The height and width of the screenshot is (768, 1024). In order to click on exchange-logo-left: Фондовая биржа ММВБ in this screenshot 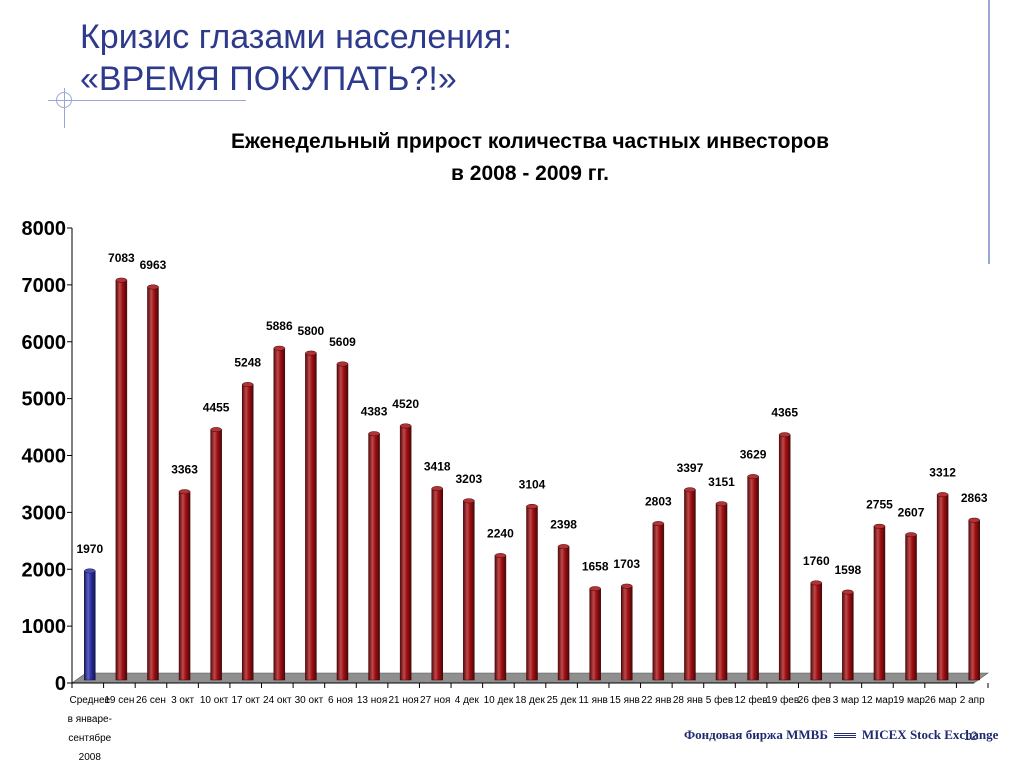, I will do `click(756, 734)`.